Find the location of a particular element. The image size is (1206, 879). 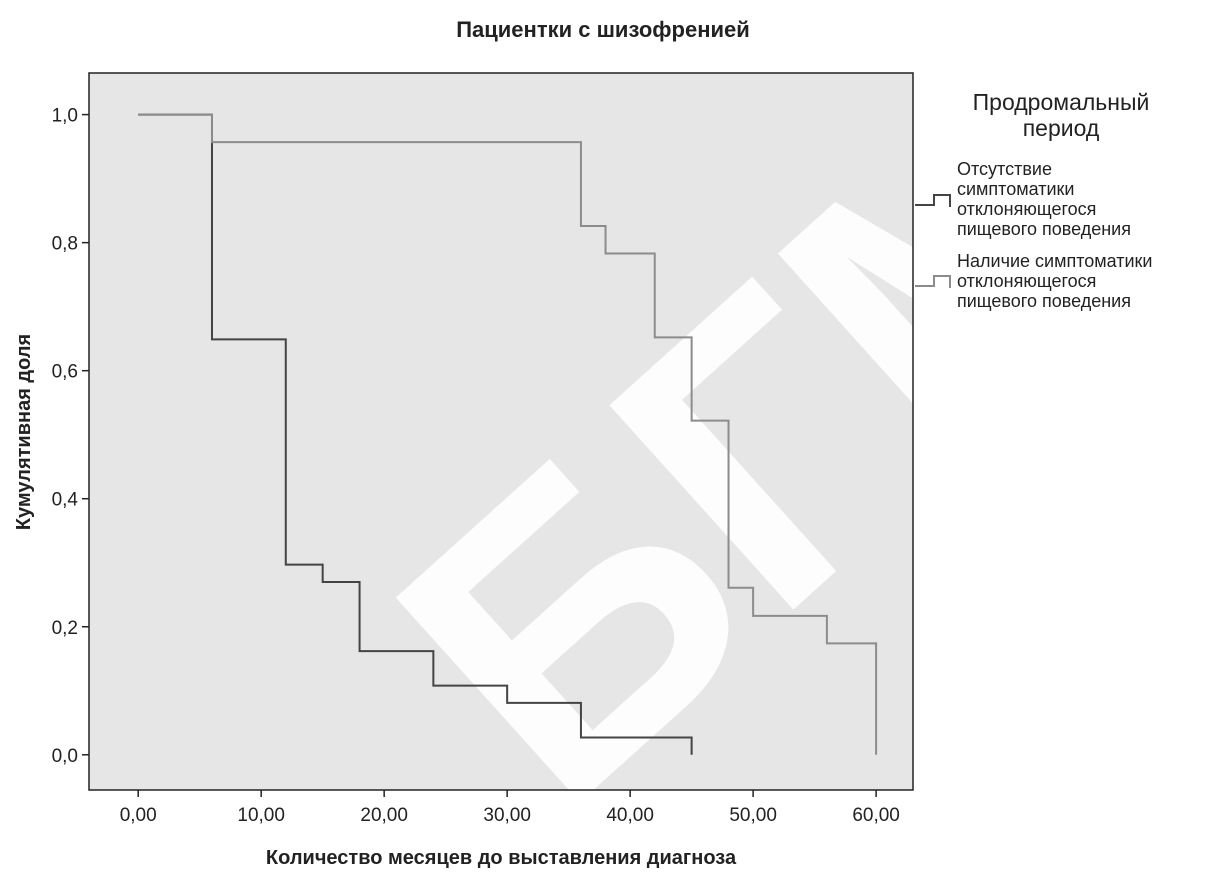

y-tick-label: 0,8 is located at coordinates (65, 244).